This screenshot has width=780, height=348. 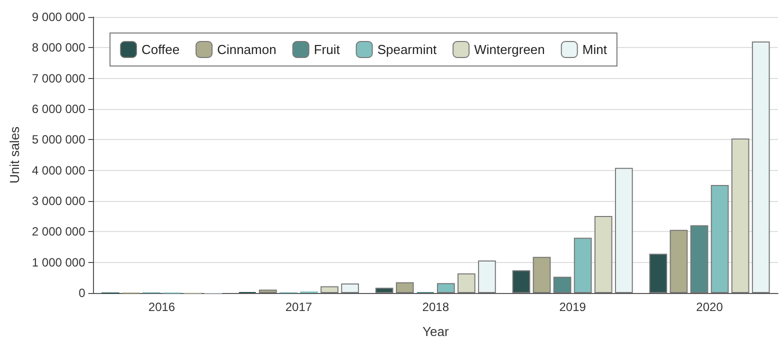 What do you see at coordinates (59, 17) in the screenshot?
I see `y-tick-label: 9 000 000` at bounding box center [59, 17].